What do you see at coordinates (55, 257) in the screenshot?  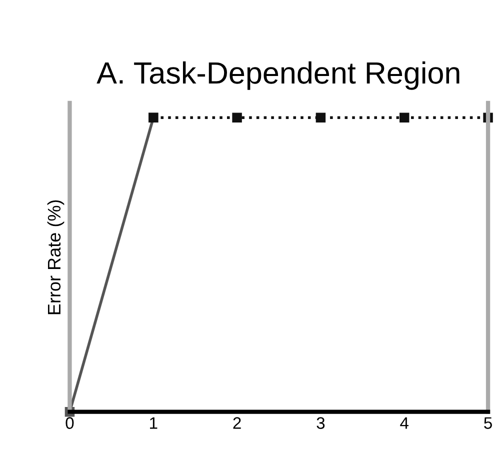 I see `y-axis-title: Error Rate (%)` at bounding box center [55, 257].